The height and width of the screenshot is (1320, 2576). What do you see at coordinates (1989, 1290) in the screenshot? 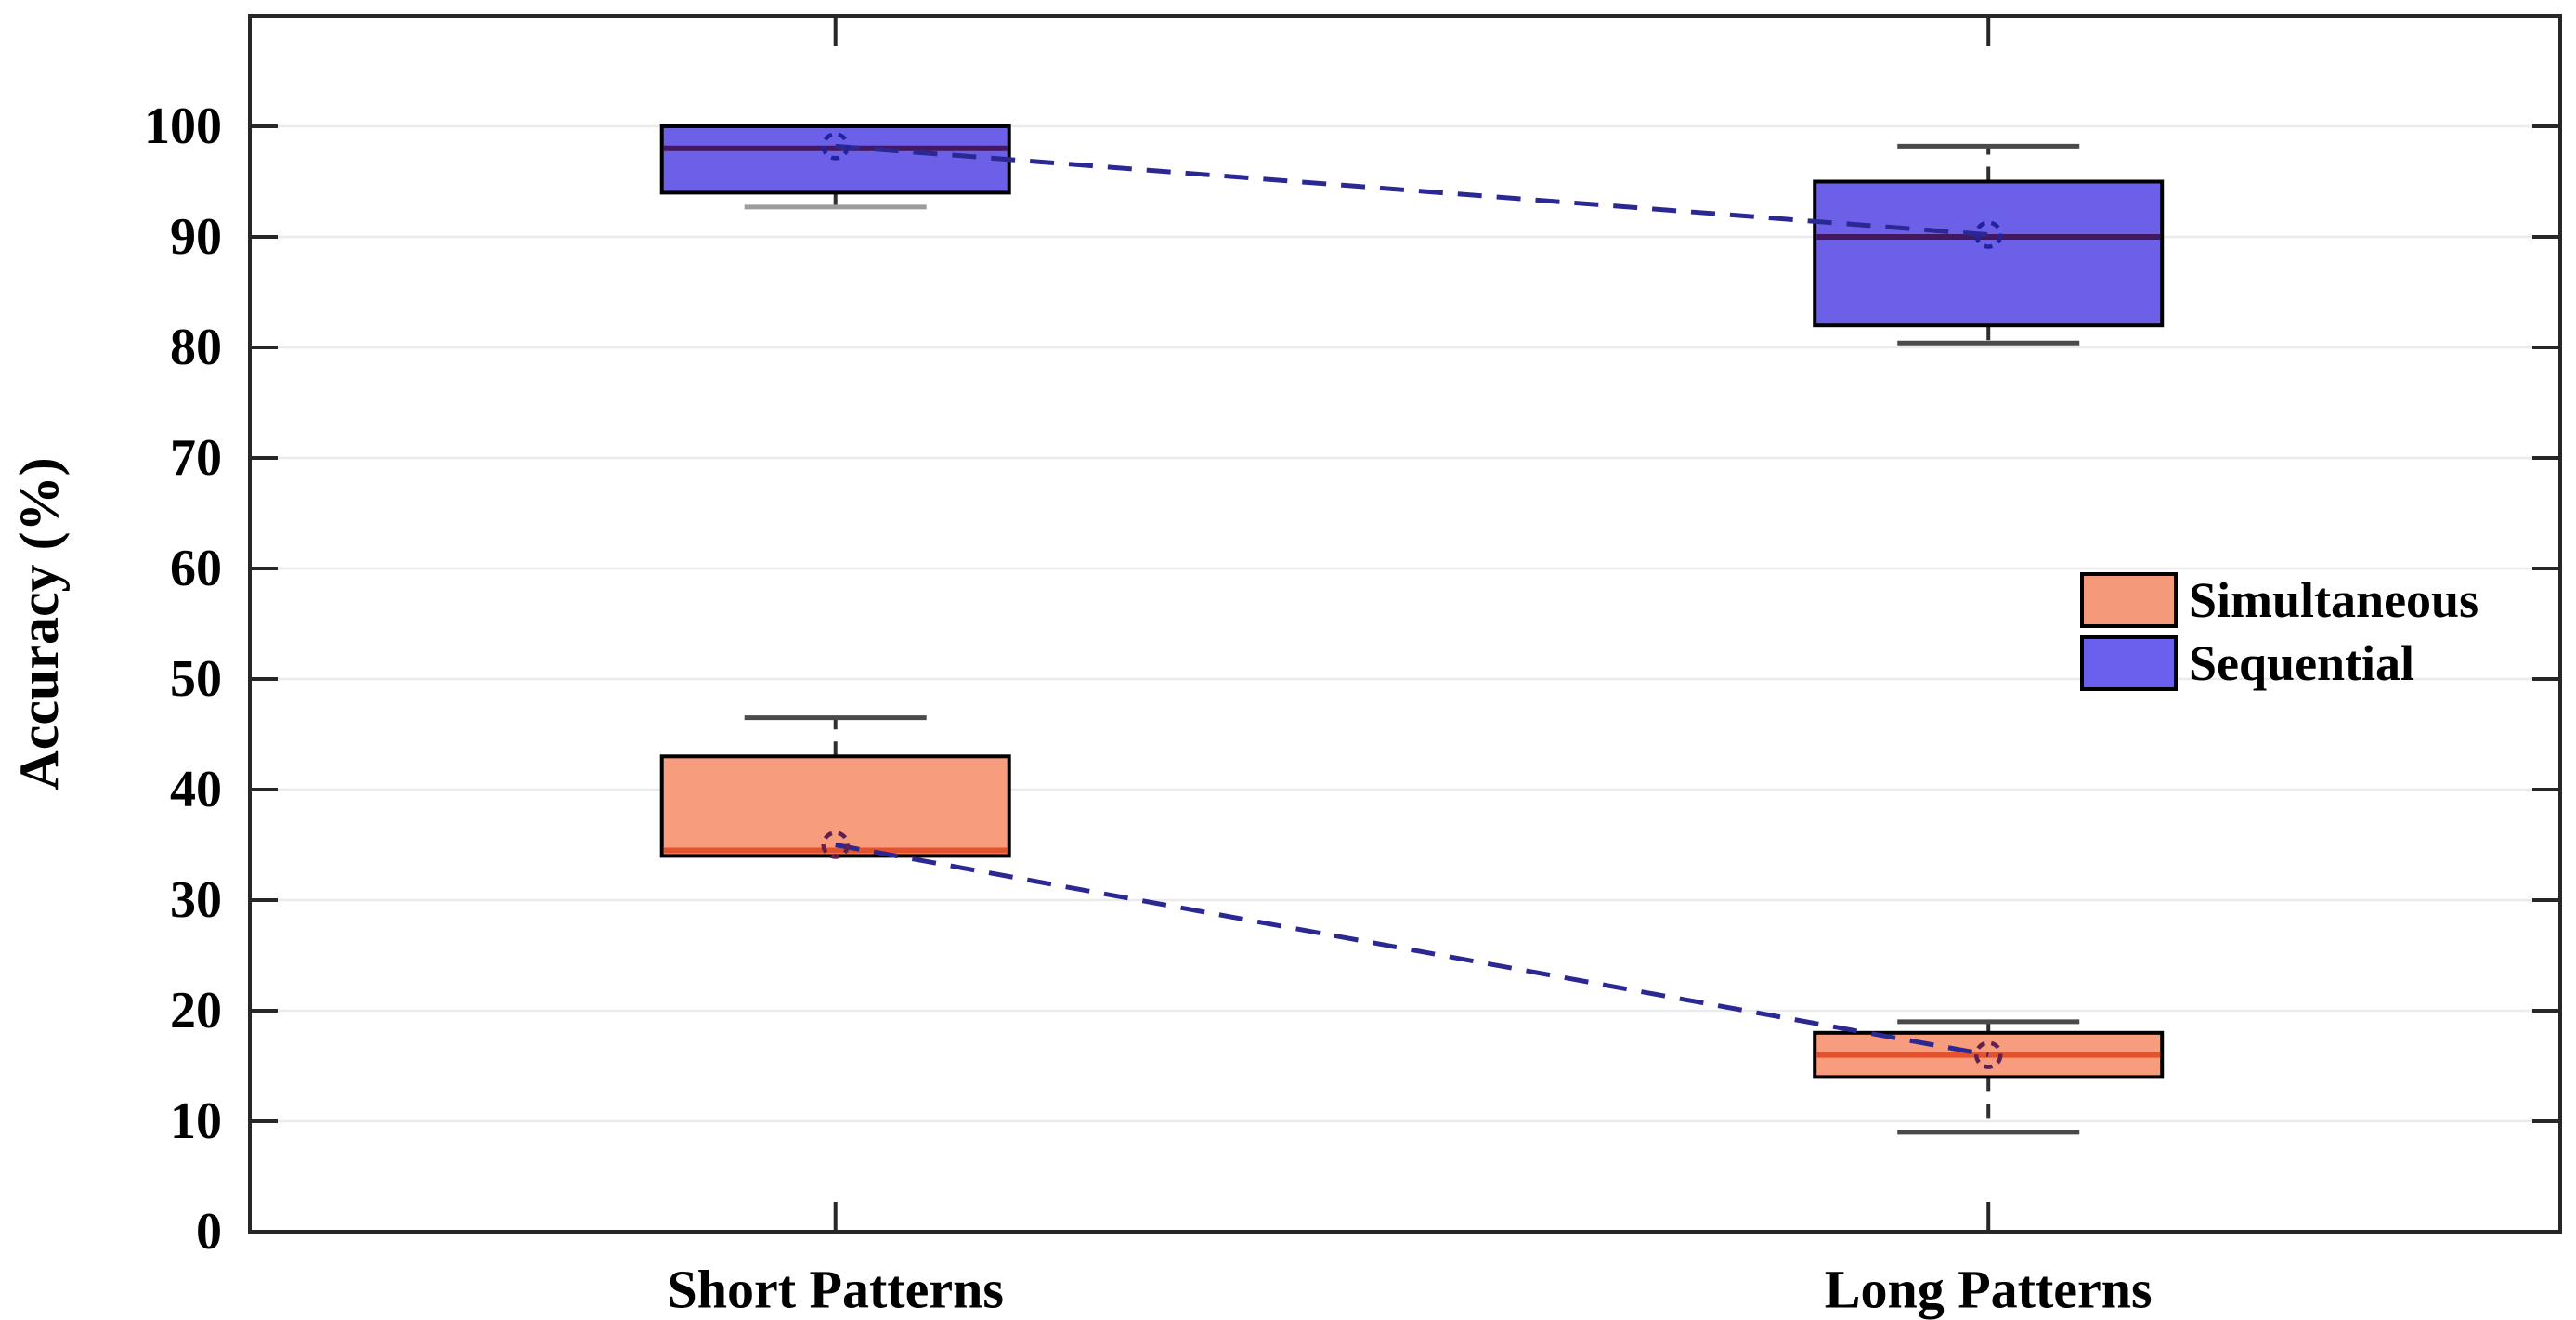
I see `x-tick-label-long-patterns: Long Patterns` at bounding box center [1989, 1290].